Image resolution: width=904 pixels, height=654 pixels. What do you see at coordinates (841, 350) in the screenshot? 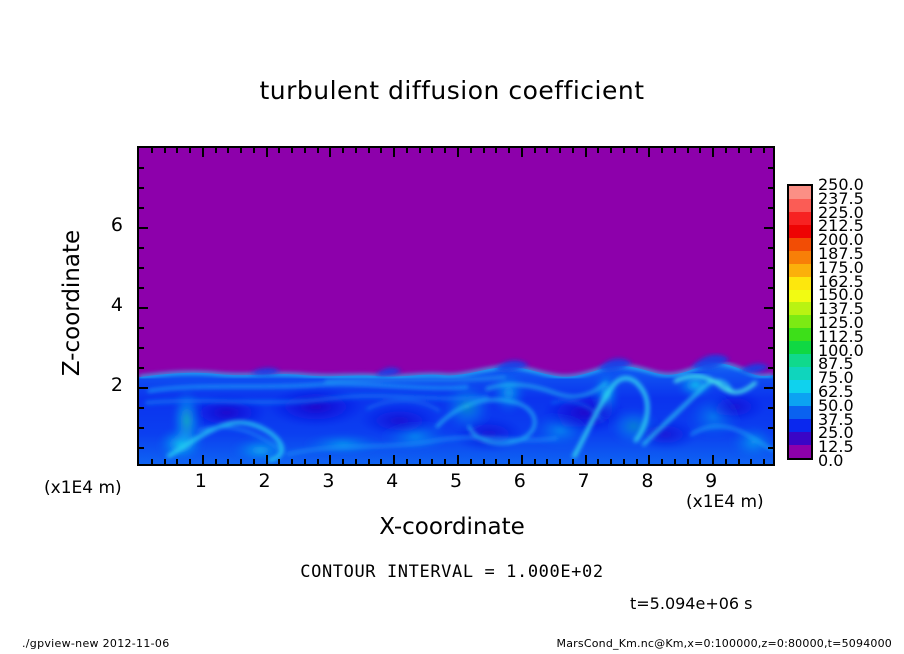
I see `colorbar-tick-label: 100.0` at bounding box center [841, 350].